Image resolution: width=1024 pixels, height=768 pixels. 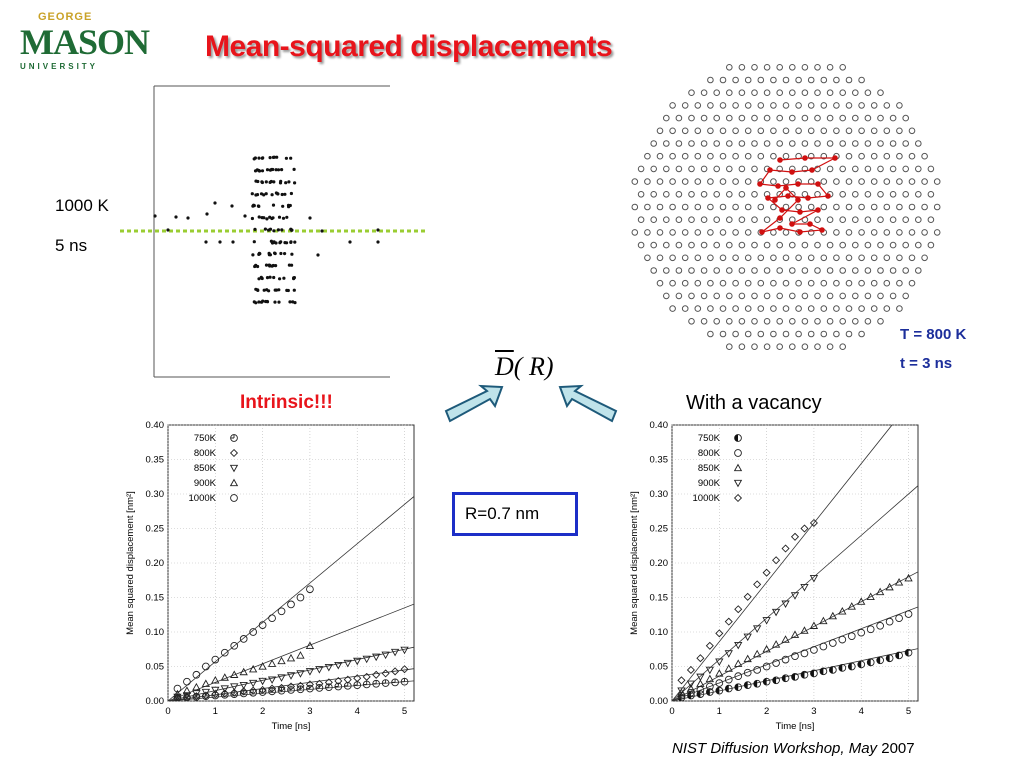 I want to click on x-tick-label: 3, so click(x=309, y=711).